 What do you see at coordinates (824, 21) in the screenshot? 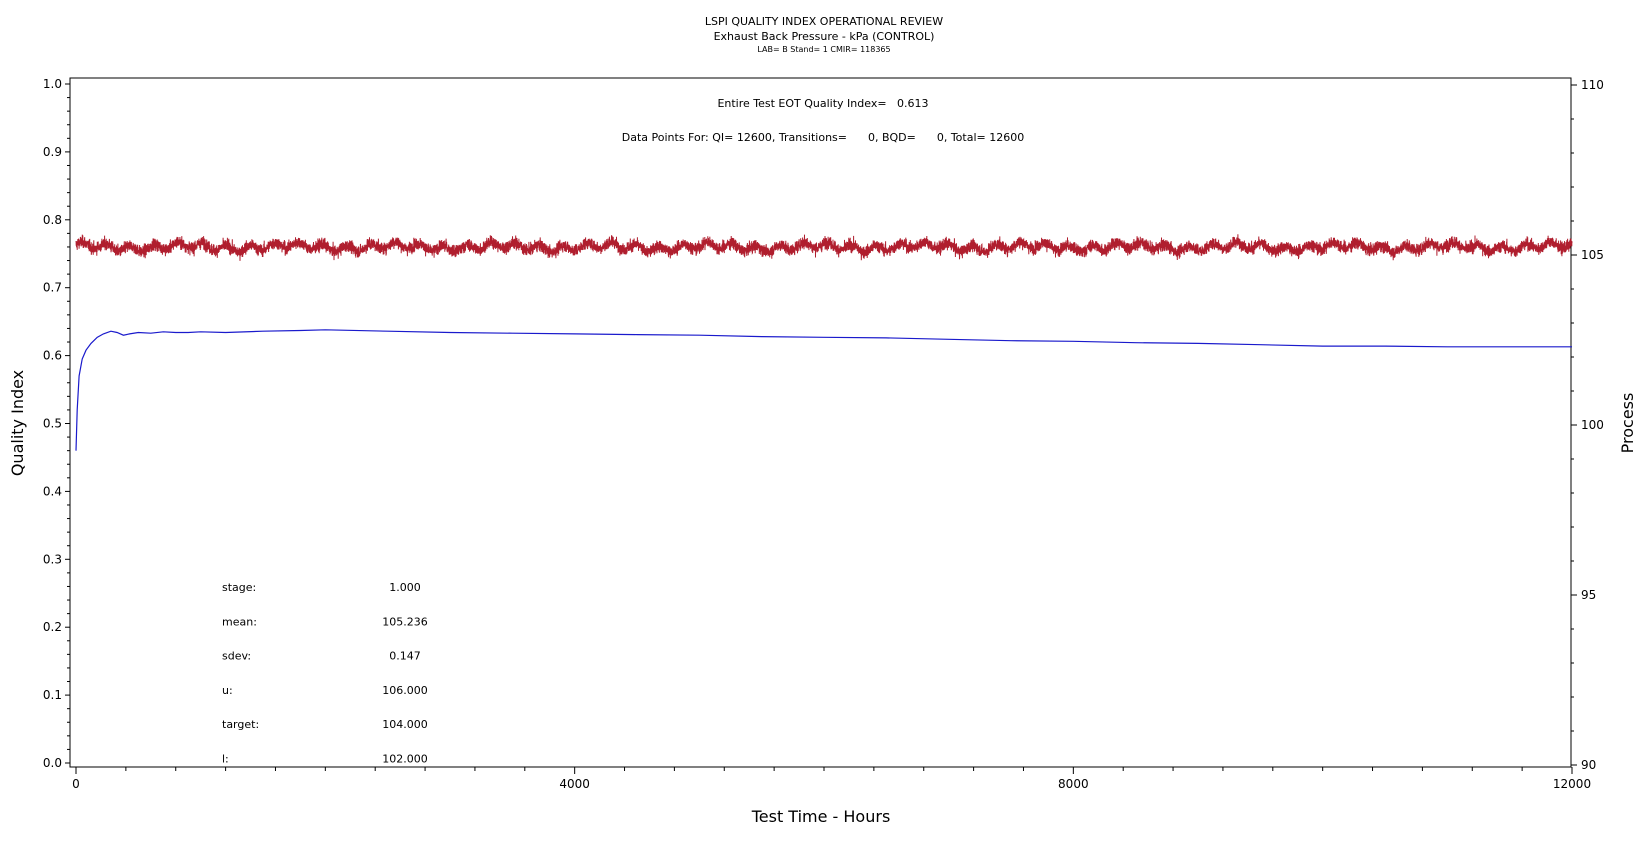
I see `chart-title: LSPI QUALITY INDEX OPERATIONAL REVIEW` at bounding box center [824, 21].